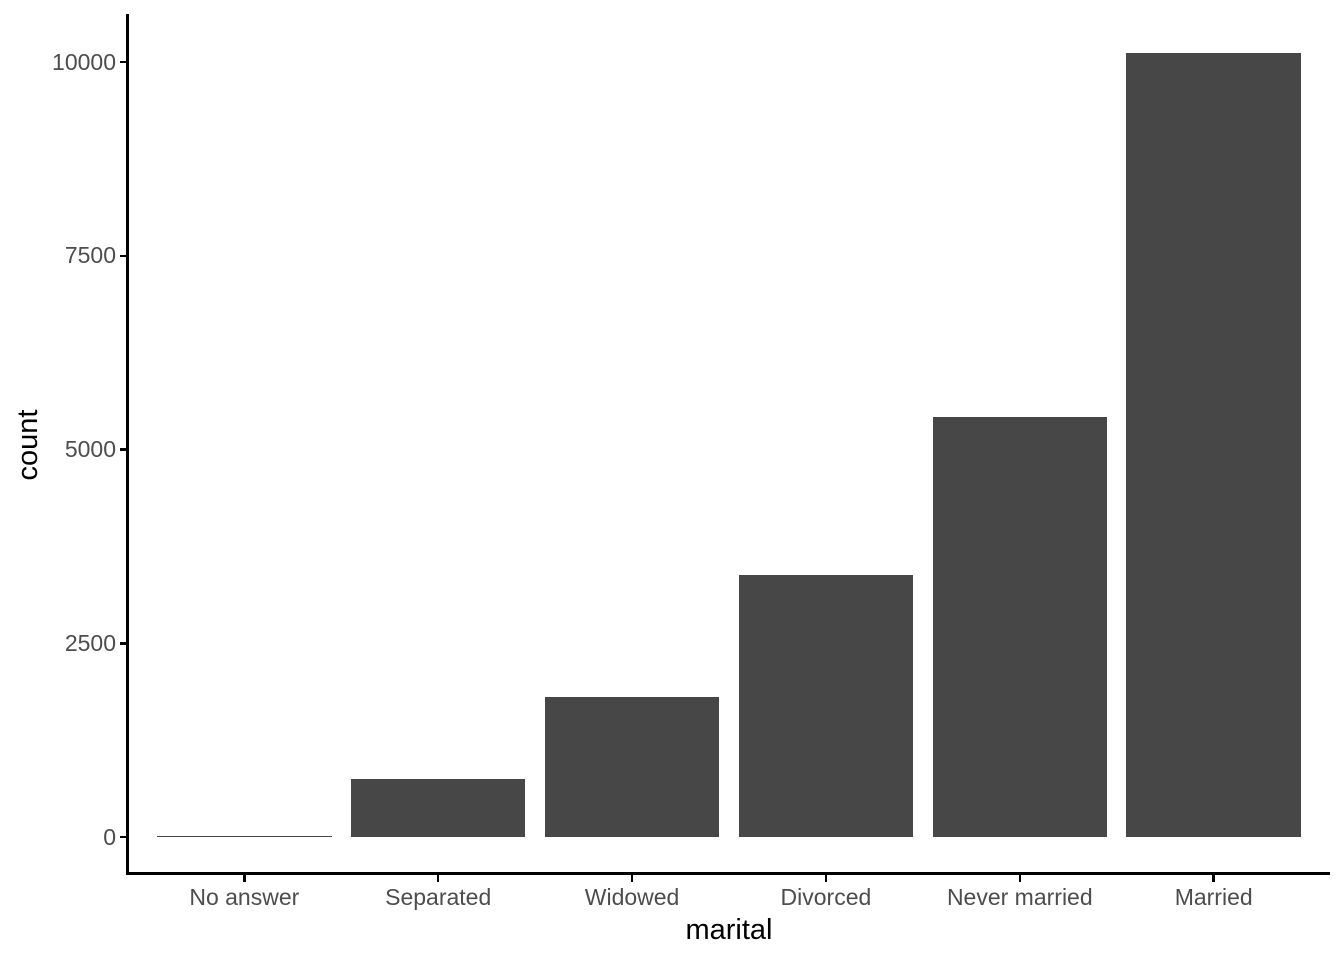  What do you see at coordinates (729, 930) in the screenshot?
I see `x-axis-title: marital` at bounding box center [729, 930].